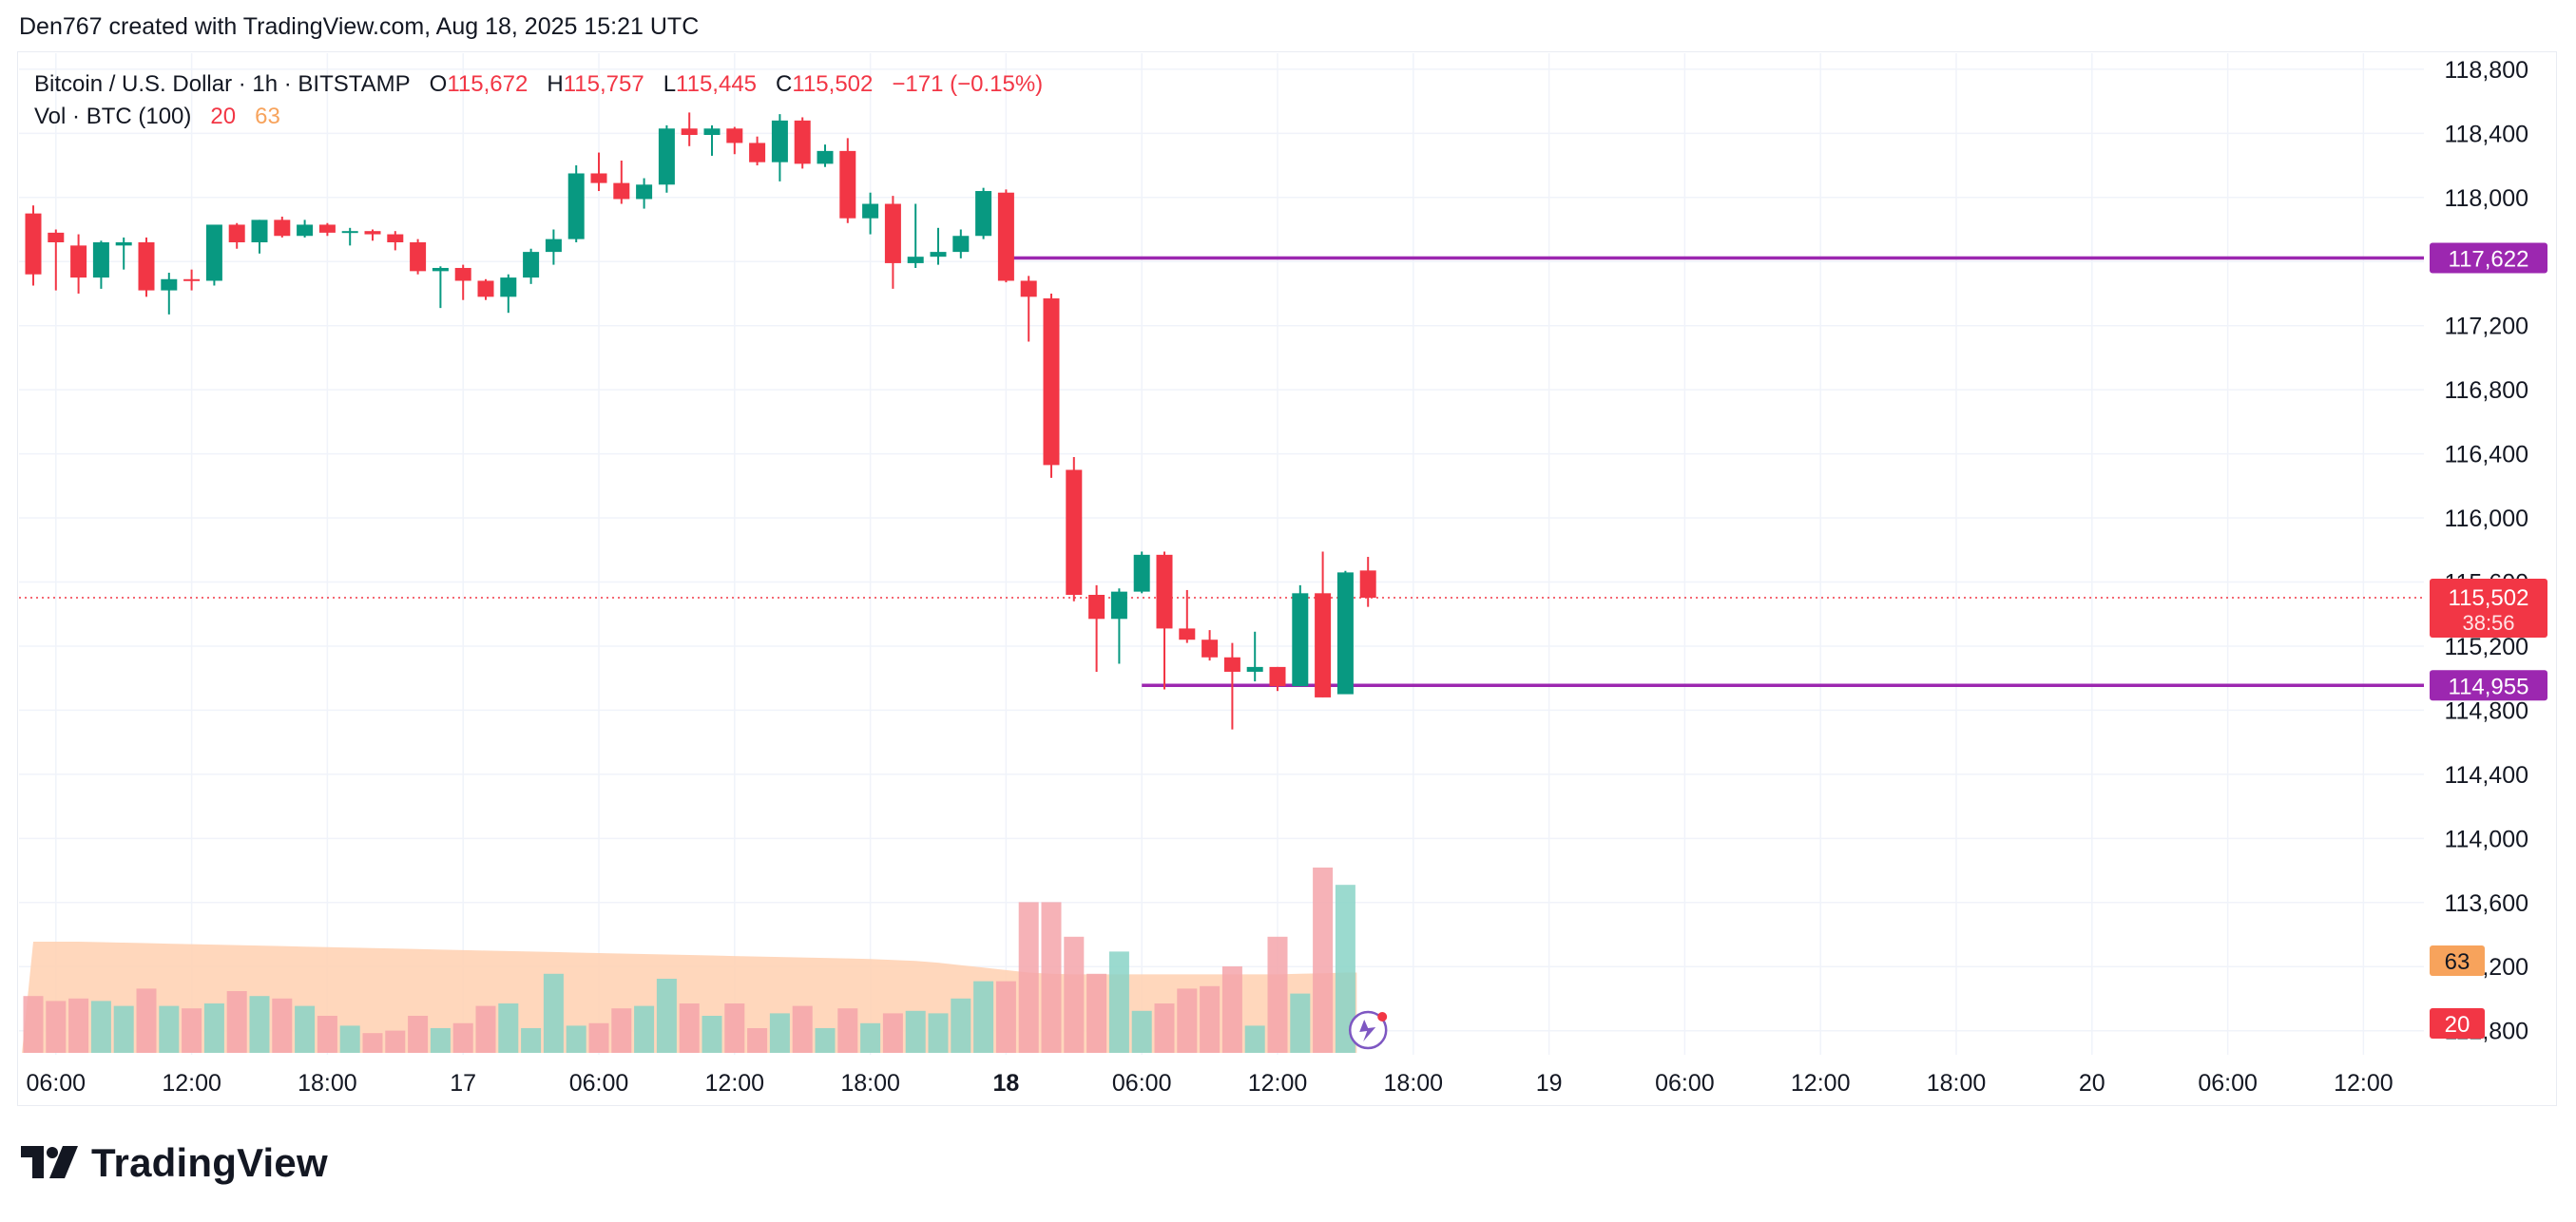 This screenshot has height=1222, width=2576. What do you see at coordinates (488, 84) in the screenshot?
I see `open-value: 115,672` at bounding box center [488, 84].